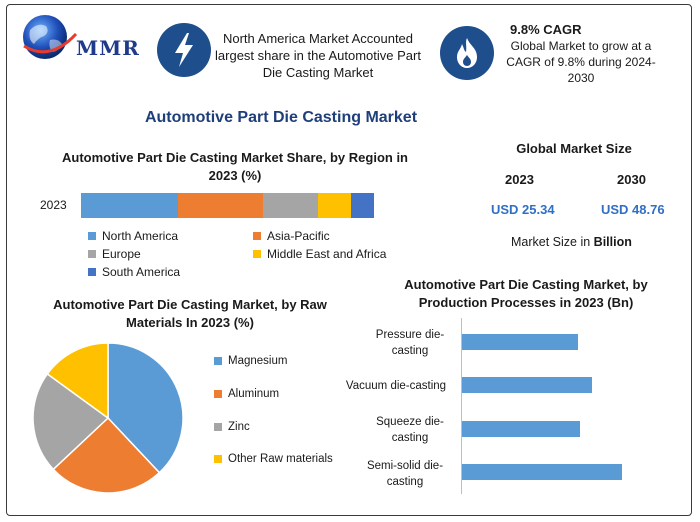  I want to click on main-title: Automotive Part Die Casting Market, so click(281, 117).